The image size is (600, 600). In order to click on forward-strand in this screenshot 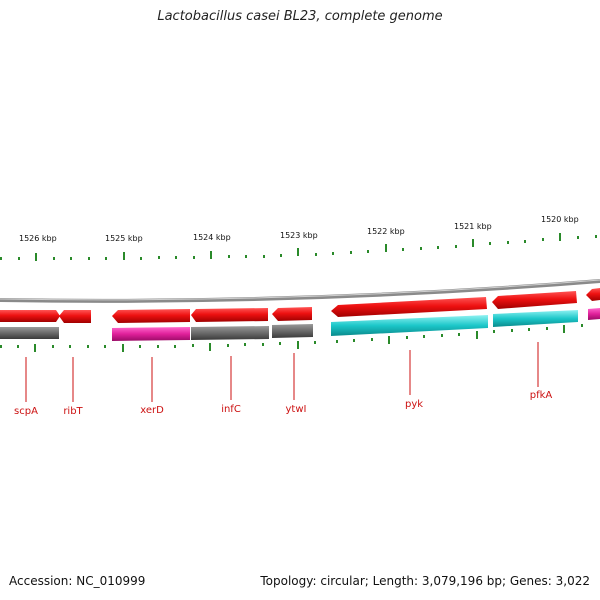, I will do `click(300, 305)`.